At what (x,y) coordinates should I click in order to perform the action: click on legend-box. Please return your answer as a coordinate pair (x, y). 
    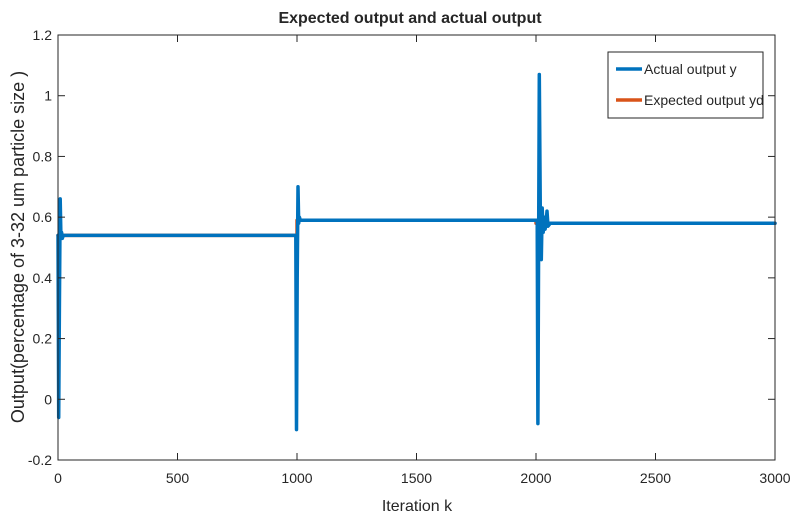
    Looking at the image, I should click on (685, 85).